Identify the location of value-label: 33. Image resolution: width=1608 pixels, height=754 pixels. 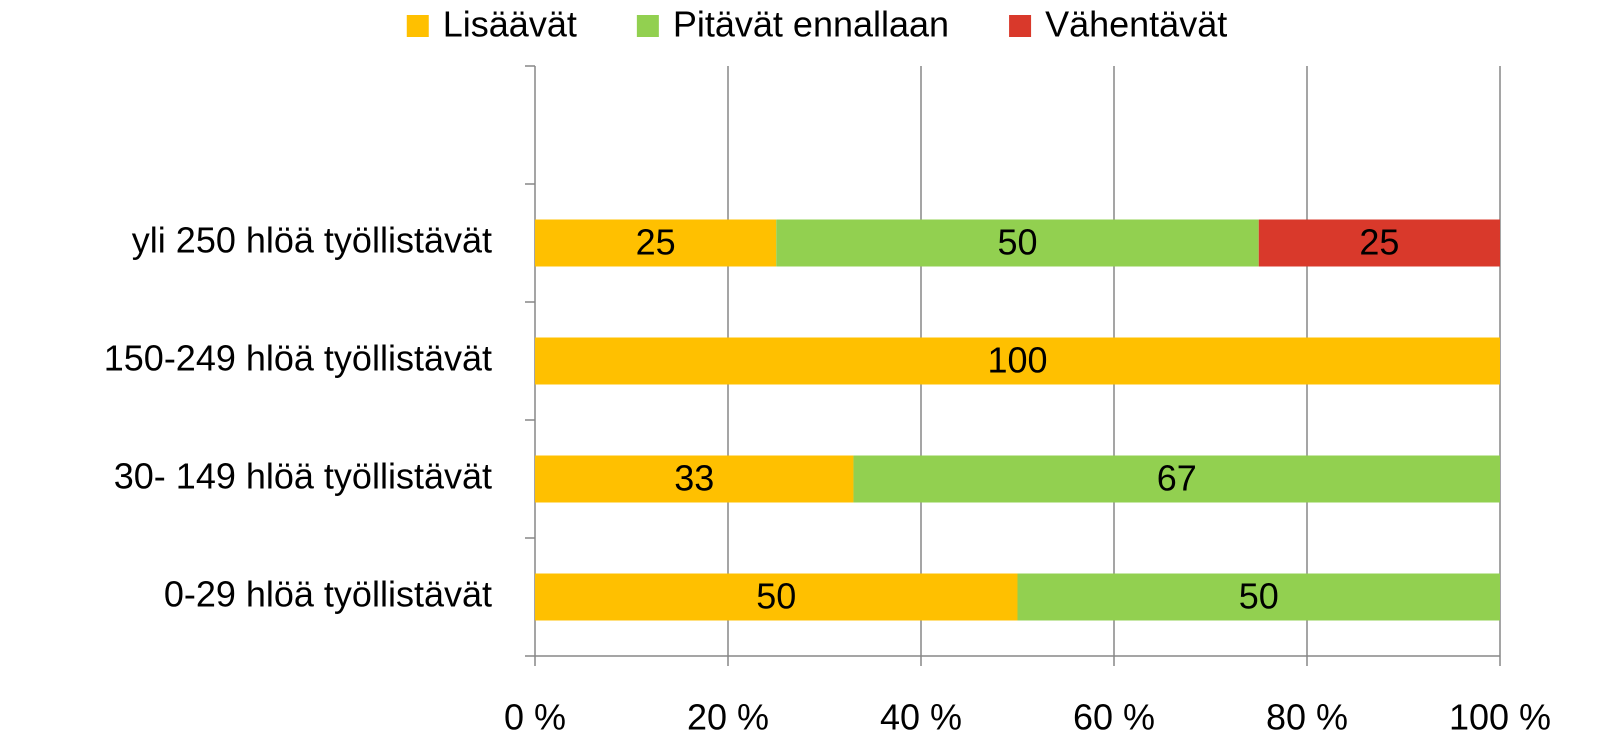
(694, 478).